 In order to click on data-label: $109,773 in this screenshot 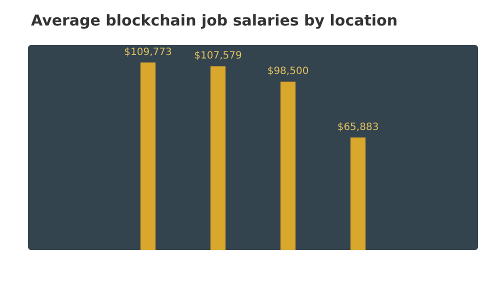, I will do `click(148, 52)`.